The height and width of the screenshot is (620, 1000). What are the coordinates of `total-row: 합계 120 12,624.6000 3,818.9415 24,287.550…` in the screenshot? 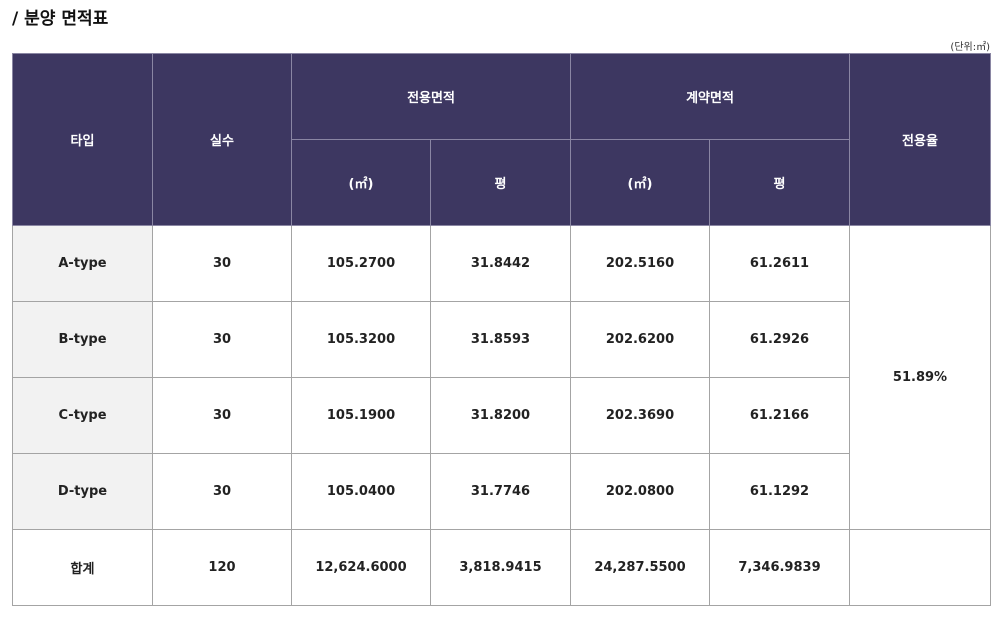 It's located at (501, 567).